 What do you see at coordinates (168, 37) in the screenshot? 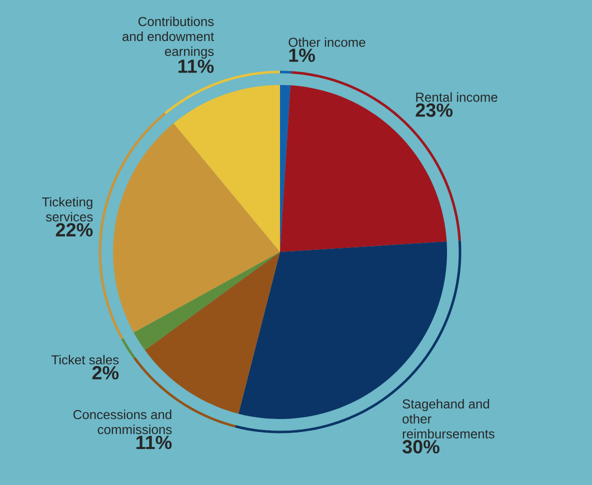
I see `slice-label: Contributions and endowment earnings` at bounding box center [168, 37].